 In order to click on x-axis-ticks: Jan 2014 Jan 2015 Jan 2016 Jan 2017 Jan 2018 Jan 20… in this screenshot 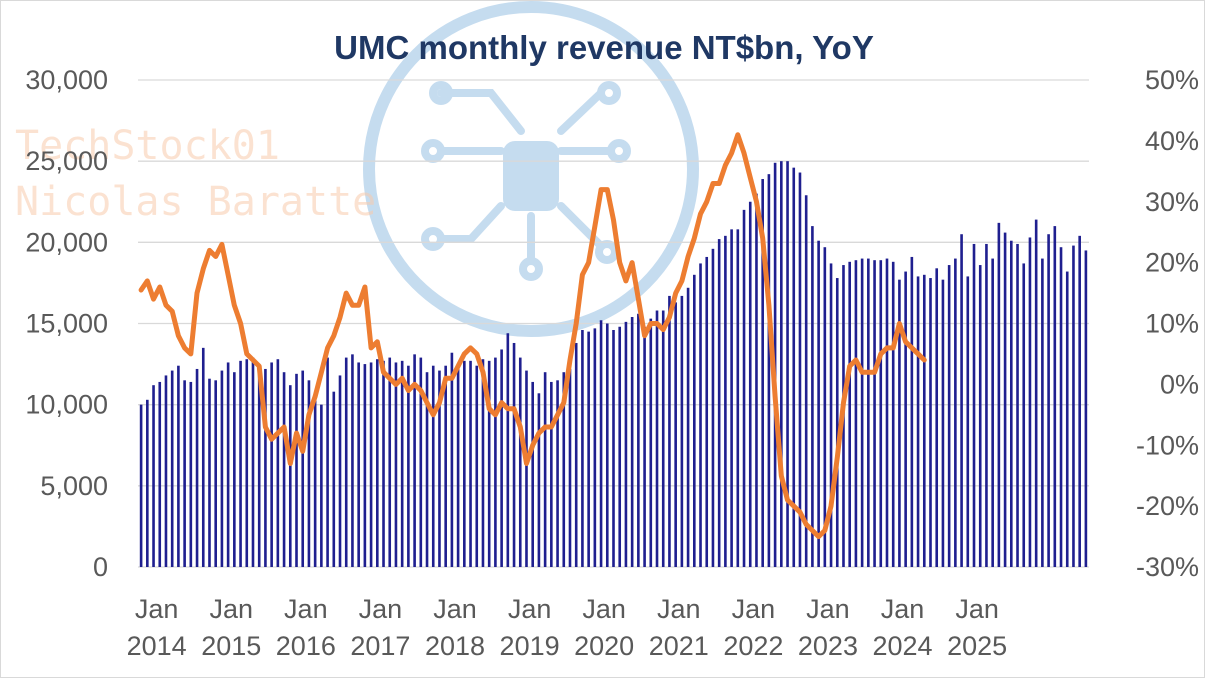, I will do `click(567, 627)`.